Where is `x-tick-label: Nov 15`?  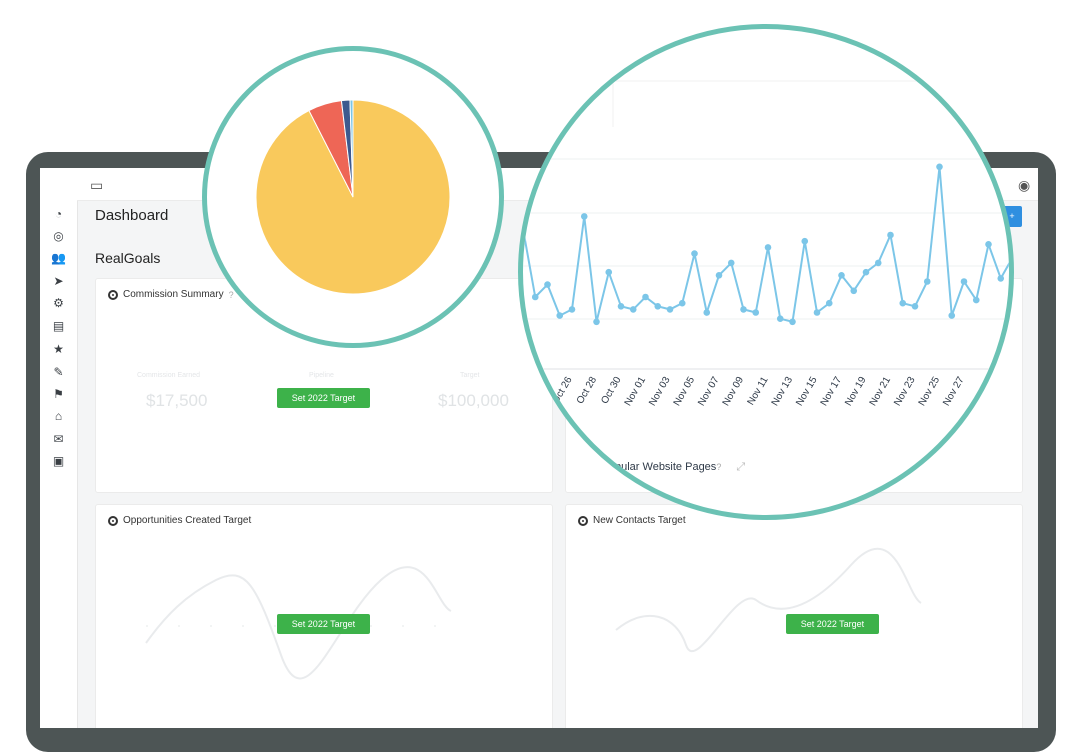 x-tick-label: Nov 15 is located at coordinates (807, 391).